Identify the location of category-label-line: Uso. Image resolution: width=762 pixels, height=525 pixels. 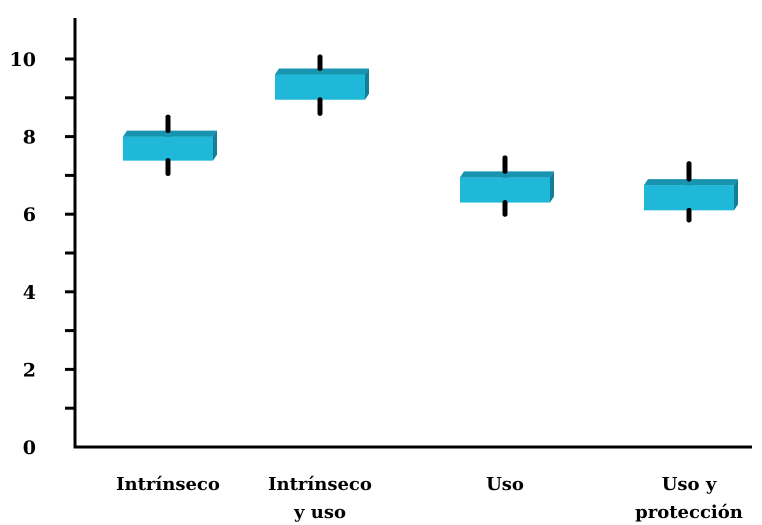
(505, 484).